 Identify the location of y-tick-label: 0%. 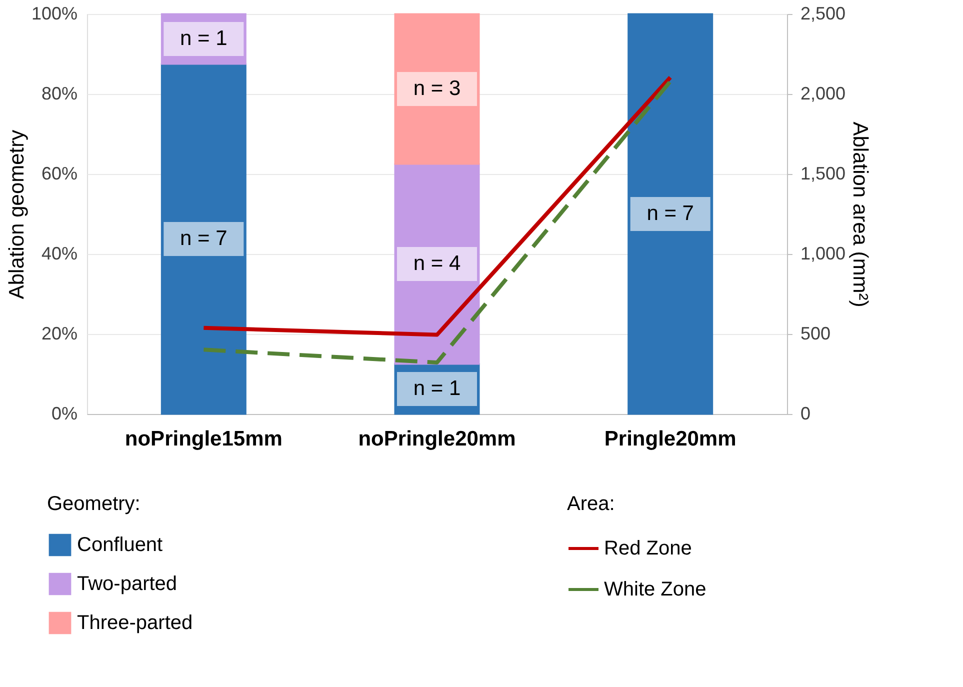
(64, 414).